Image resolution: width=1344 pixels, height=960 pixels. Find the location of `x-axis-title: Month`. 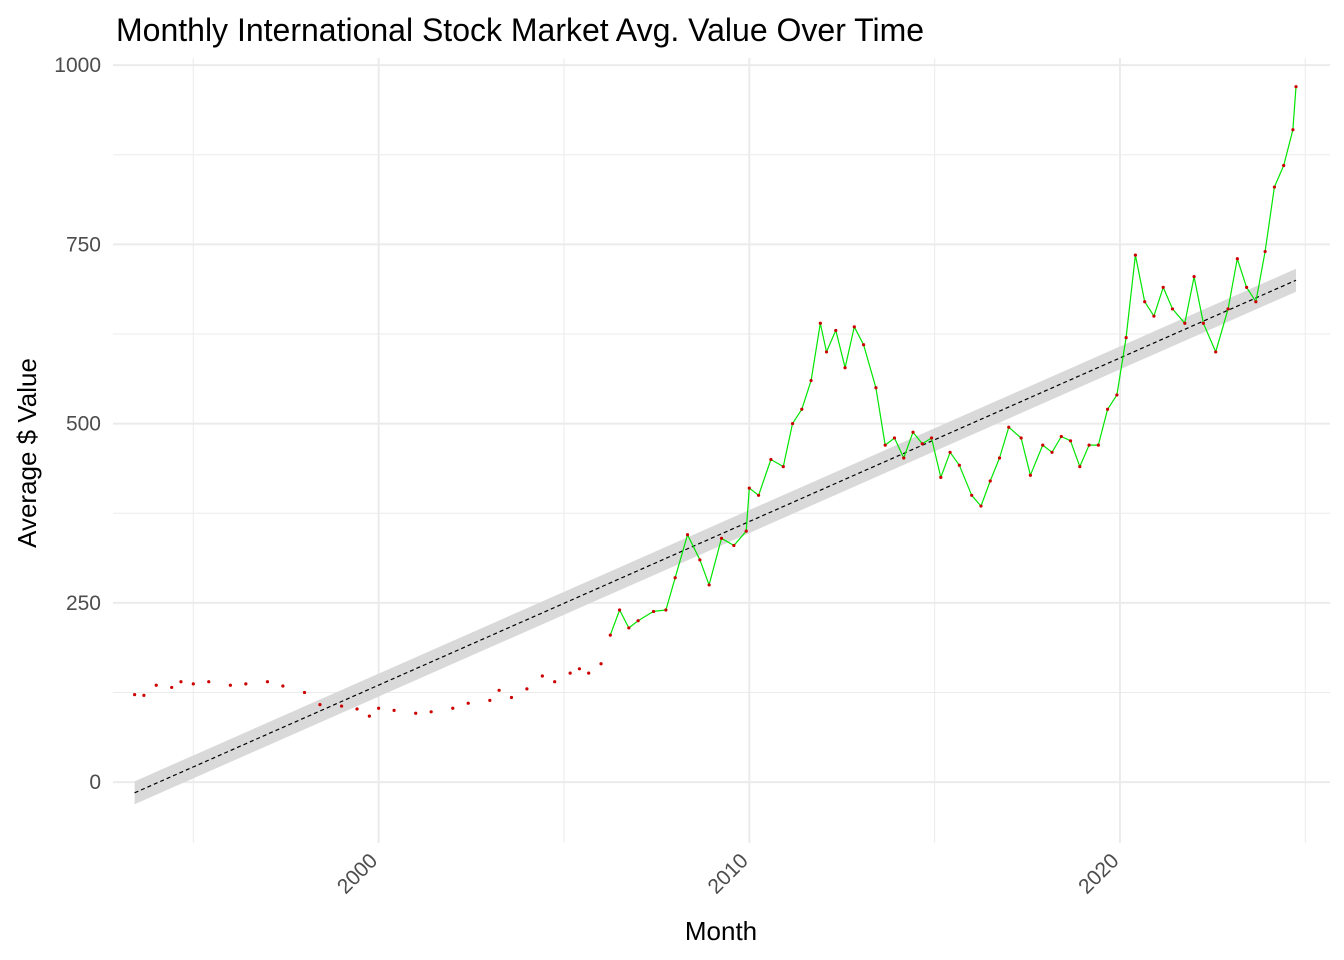

x-axis-title: Month is located at coordinates (721, 931).